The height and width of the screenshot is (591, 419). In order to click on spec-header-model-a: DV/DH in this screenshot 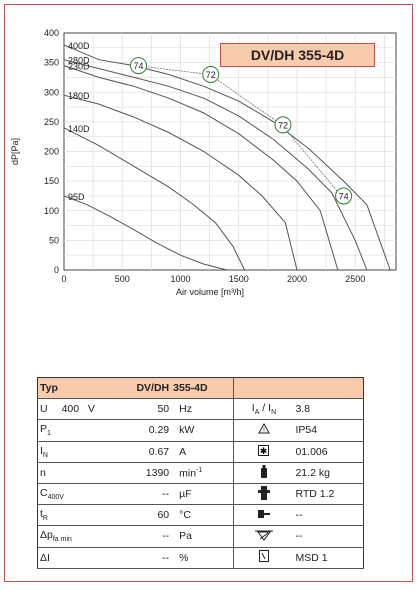, I will do `click(142, 388)`.